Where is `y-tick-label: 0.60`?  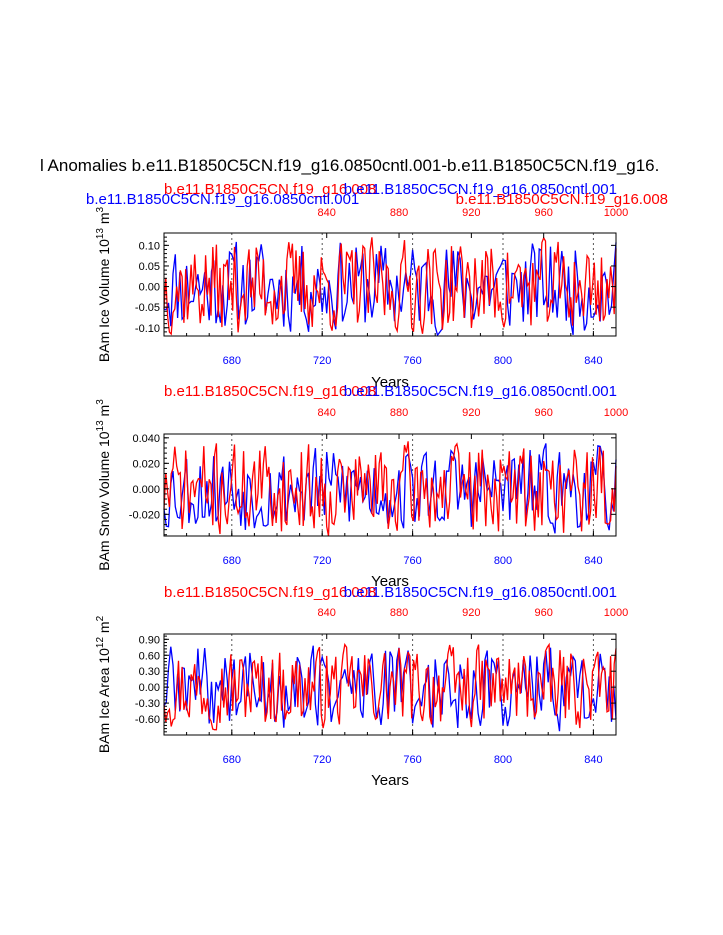 y-tick-label: 0.60 is located at coordinates (149, 656).